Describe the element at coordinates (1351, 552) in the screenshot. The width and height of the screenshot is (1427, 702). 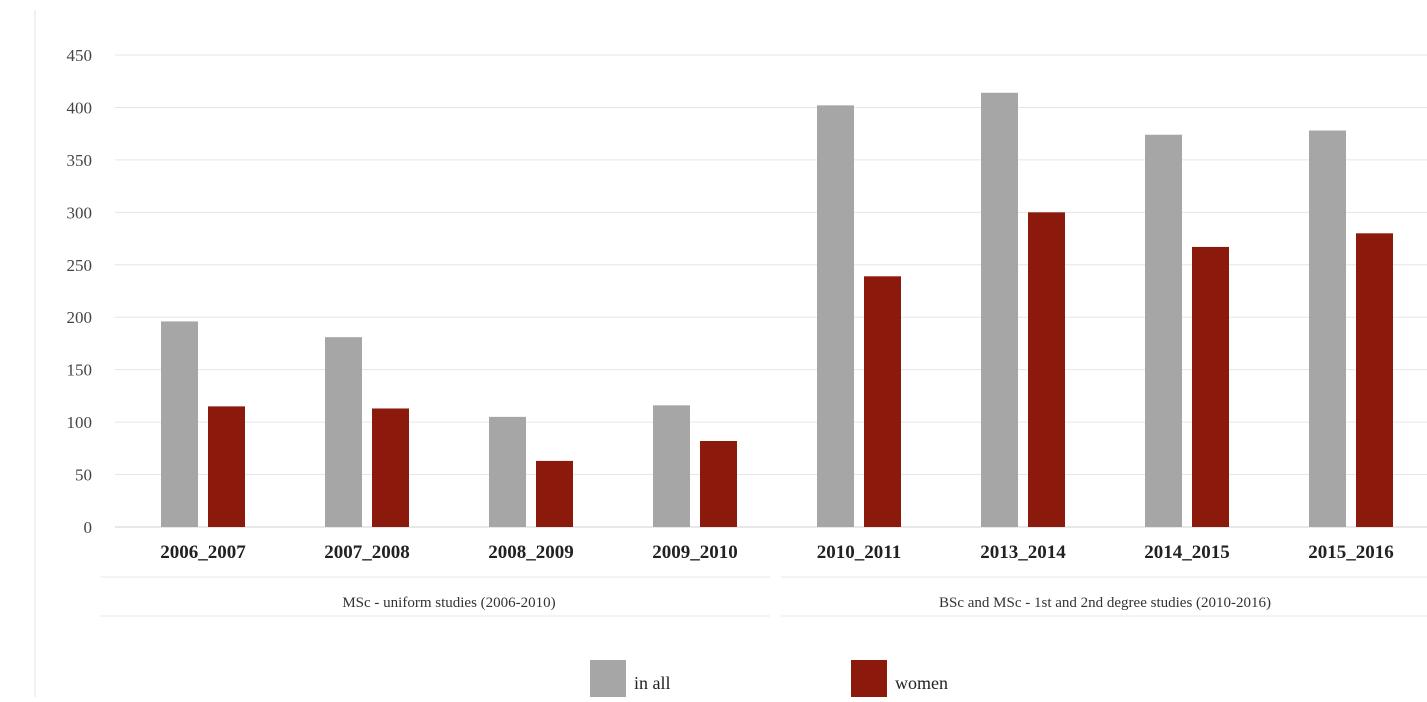
I see `x-tick-label: 2015_2016` at that location.